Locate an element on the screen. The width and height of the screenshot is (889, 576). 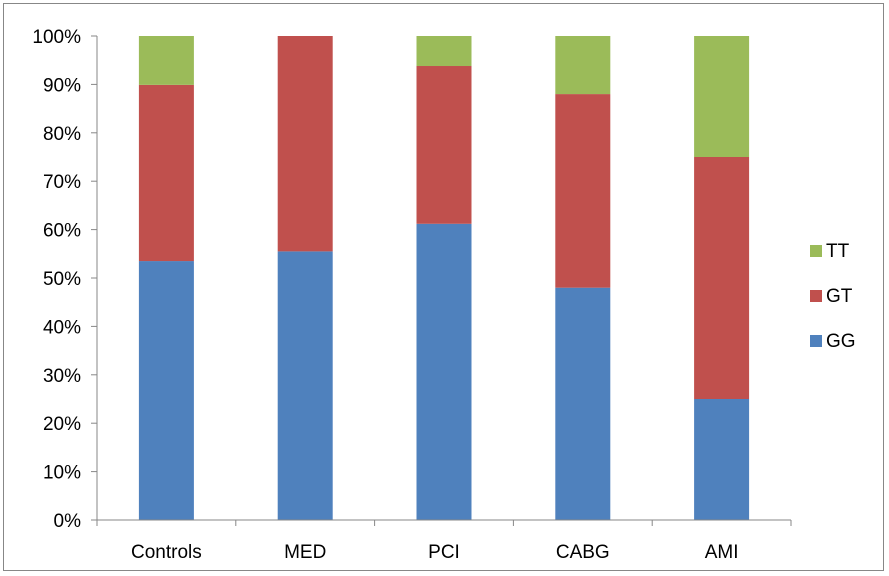
bar-gg-controls is located at coordinates (166, 390).